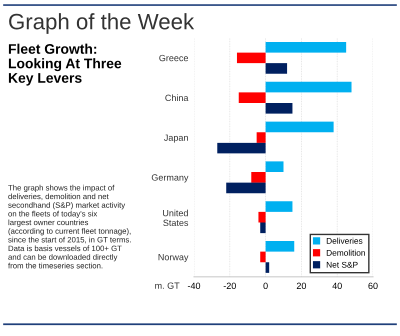  I want to click on chart-title: Graph of the Week, so click(101, 23).